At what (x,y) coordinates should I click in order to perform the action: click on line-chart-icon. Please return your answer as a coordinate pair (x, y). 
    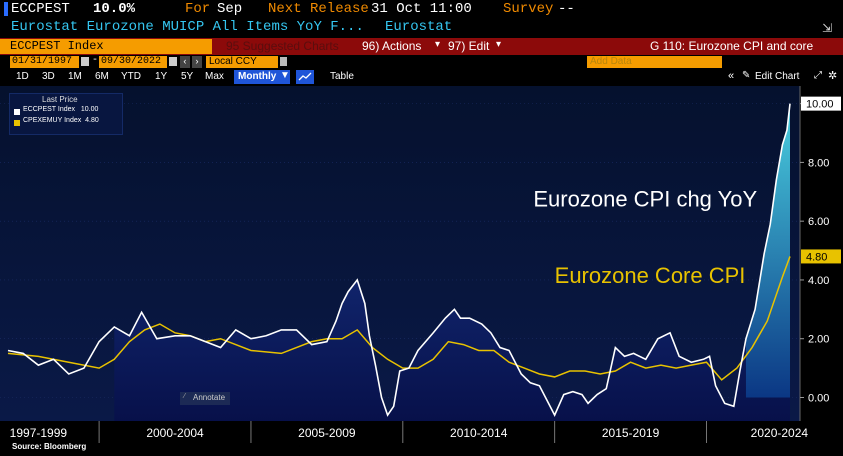
    Looking at the image, I should click on (305, 77).